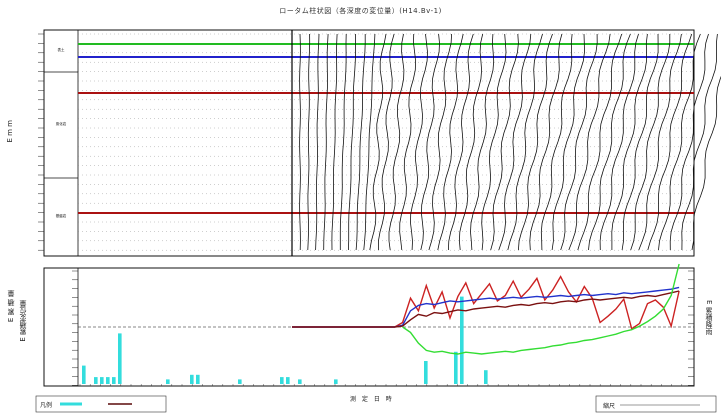 The height and width of the screenshot is (419, 721). I want to click on chart-title: ロータム柱状図（各深度の変位量）(H14.Bv-1), so click(360, 11).